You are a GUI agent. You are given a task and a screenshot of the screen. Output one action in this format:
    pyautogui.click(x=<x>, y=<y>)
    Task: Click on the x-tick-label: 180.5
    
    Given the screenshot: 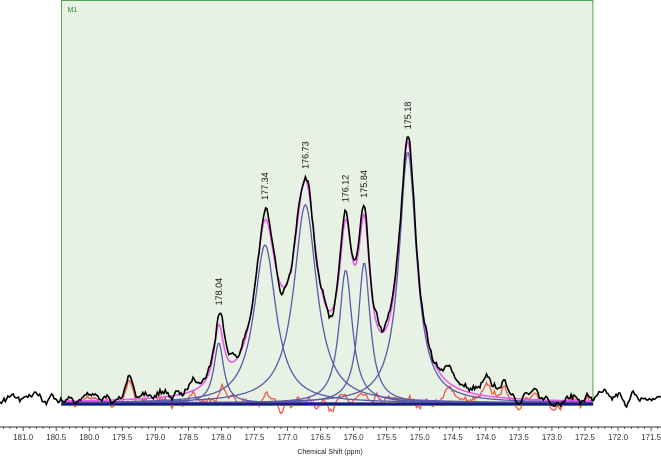 What is the action you would take?
    pyautogui.click(x=56, y=437)
    